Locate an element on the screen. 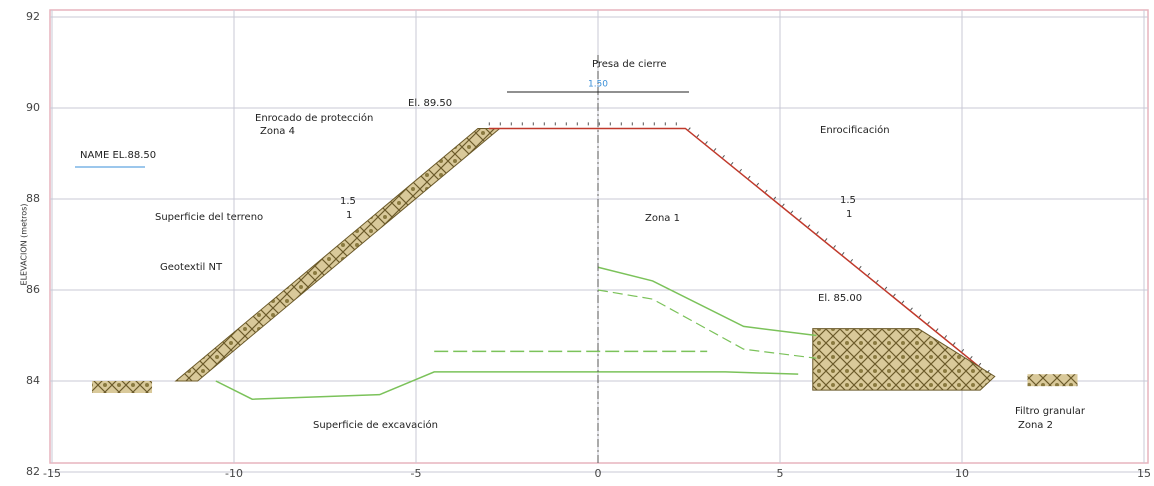 The image size is (1154, 486). label: Geotextil NT is located at coordinates (191, 267).